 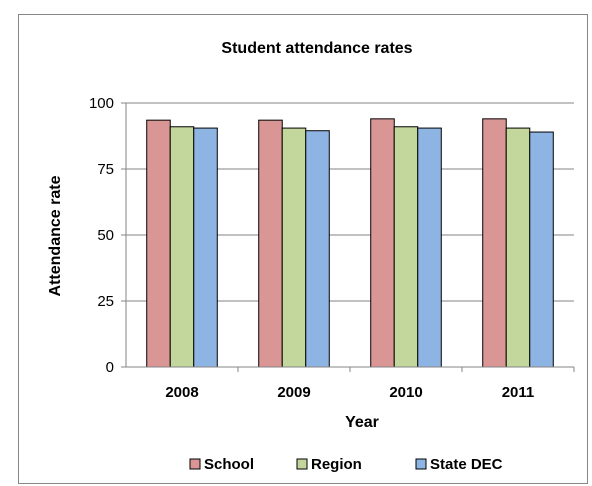 I want to click on legend: School Region State DEC, so click(x=346, y=464).